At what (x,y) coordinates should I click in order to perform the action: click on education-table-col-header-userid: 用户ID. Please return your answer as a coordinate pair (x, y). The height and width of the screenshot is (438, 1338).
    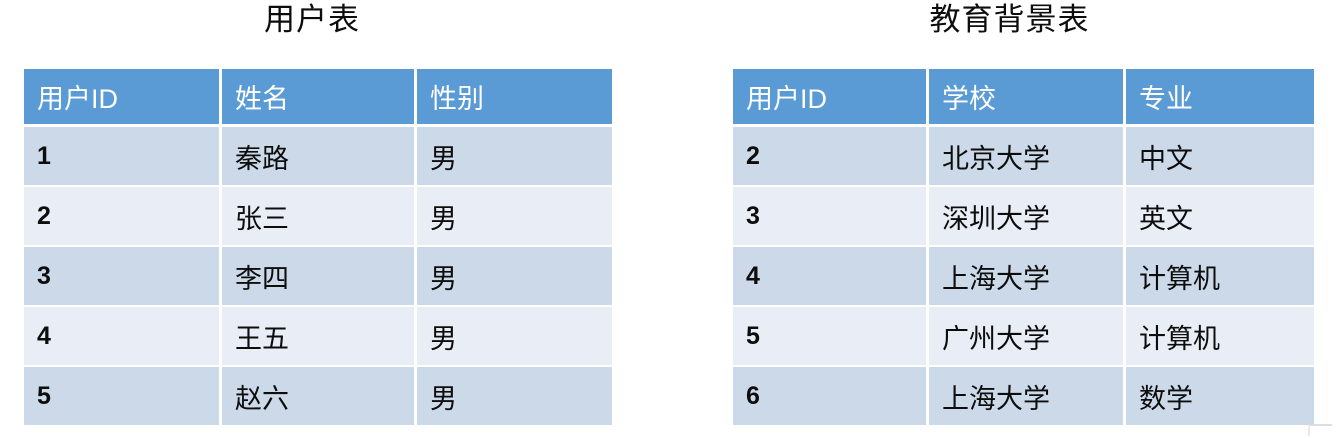
    Looking at the image, I should click on (831, 98).